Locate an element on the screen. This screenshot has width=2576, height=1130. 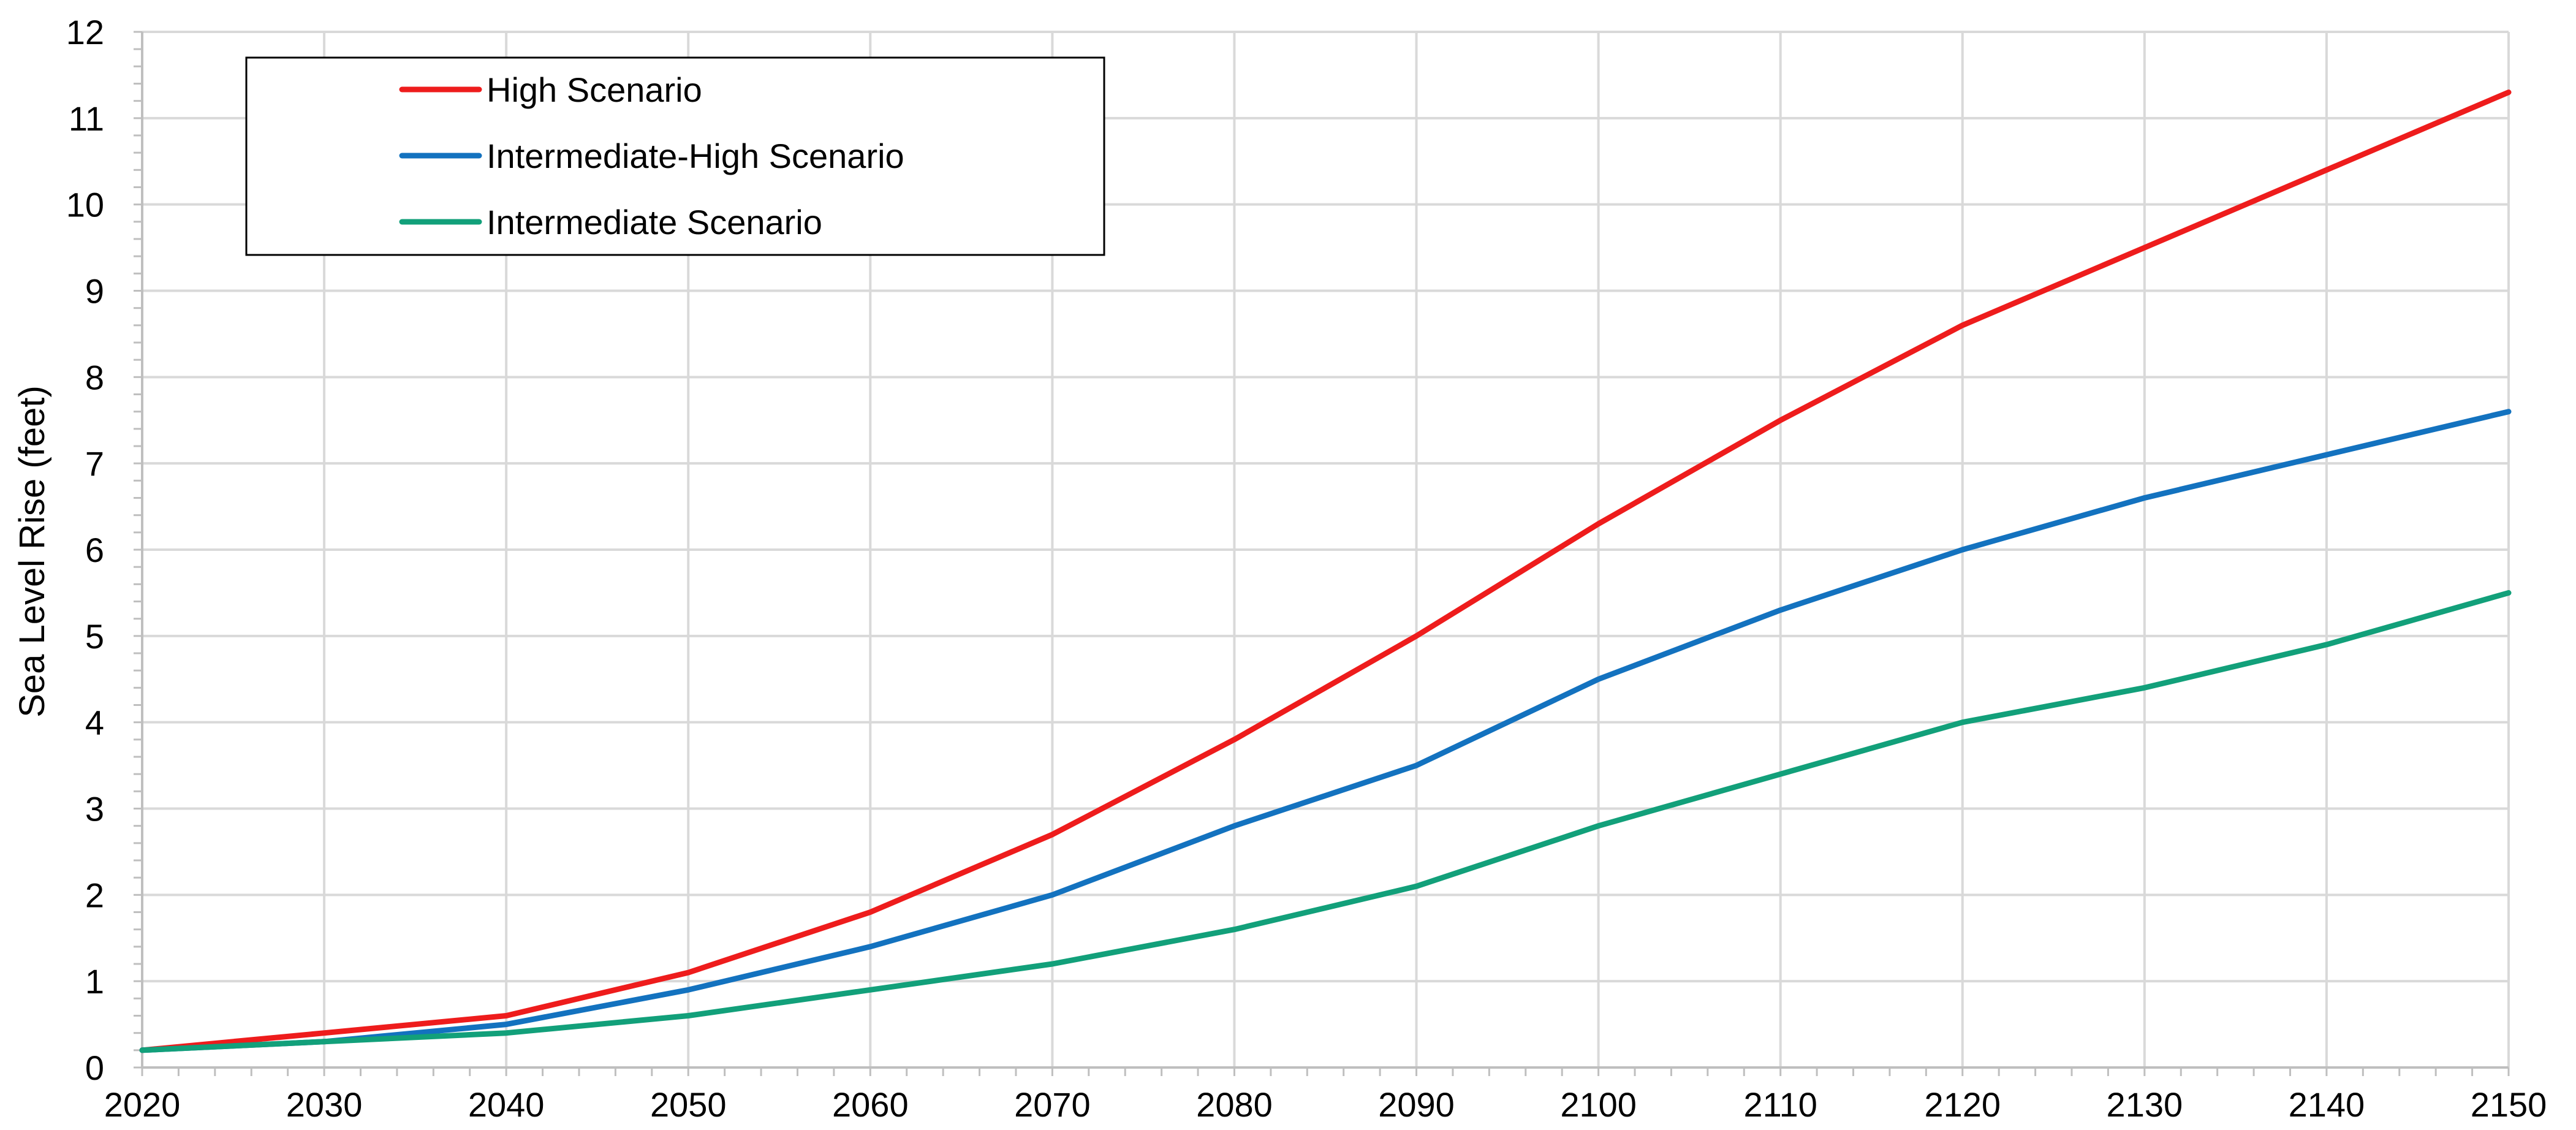
y-tick-label: 4 is located at coordinates (94, 722).